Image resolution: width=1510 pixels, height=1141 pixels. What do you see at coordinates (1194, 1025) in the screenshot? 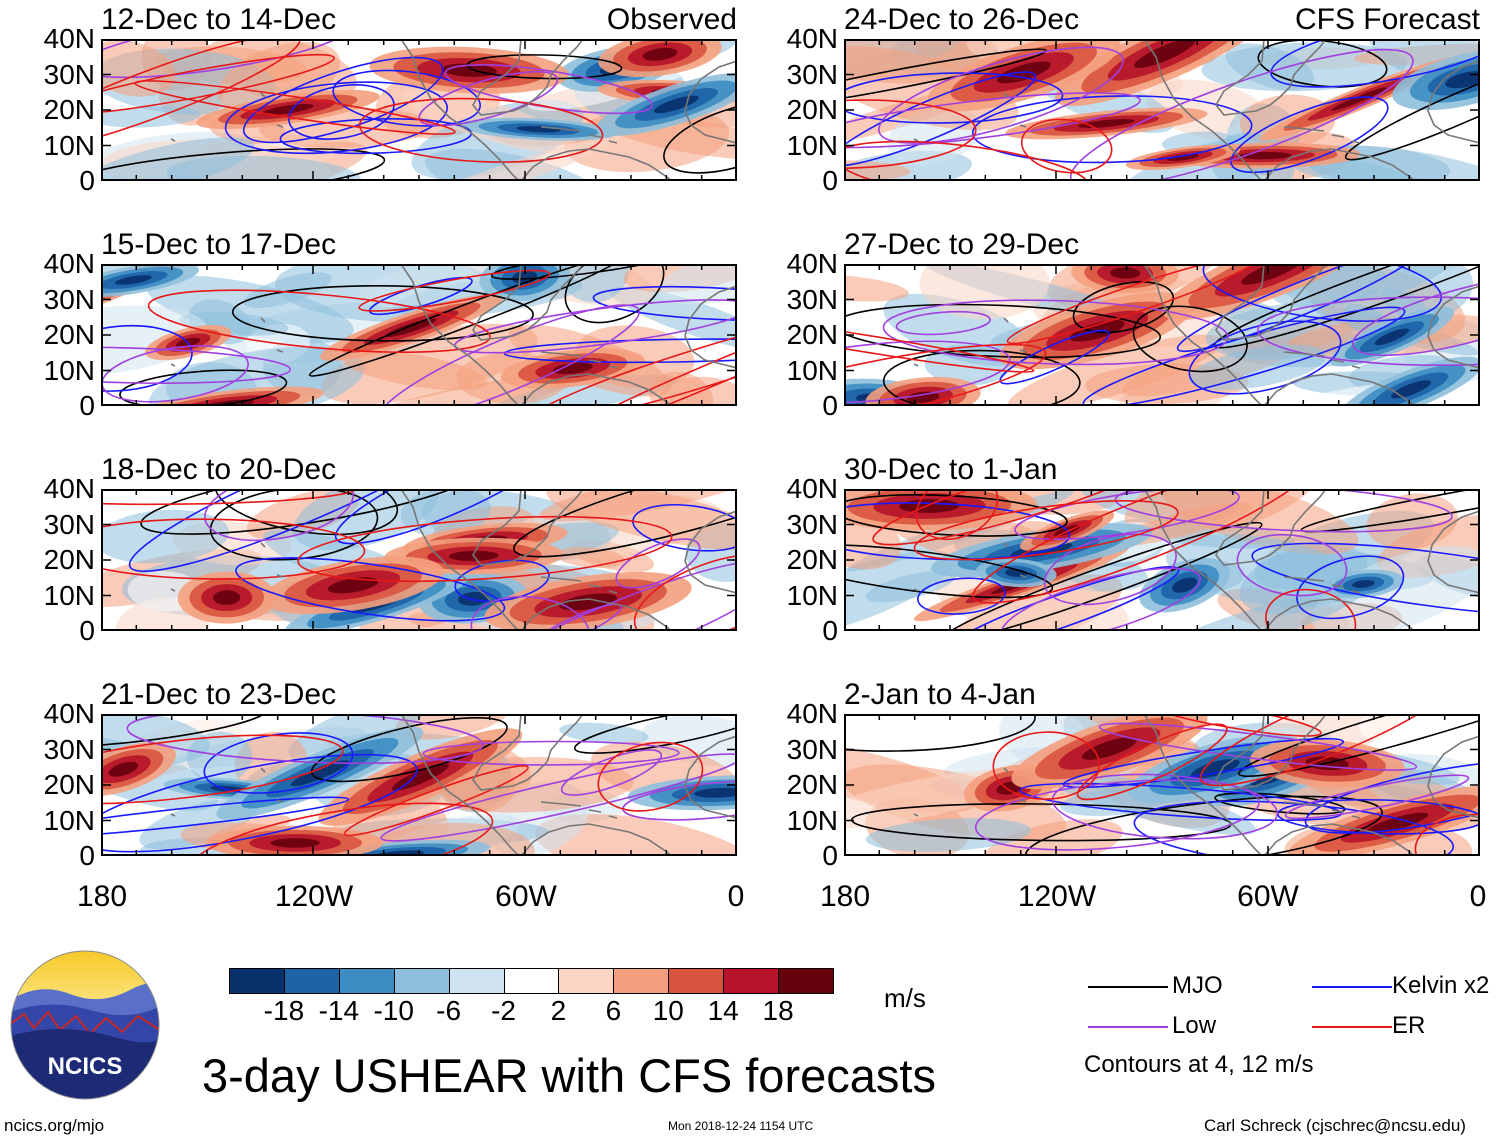
I see `low-legend-label: Low` at bounding box center [1194, 1025].